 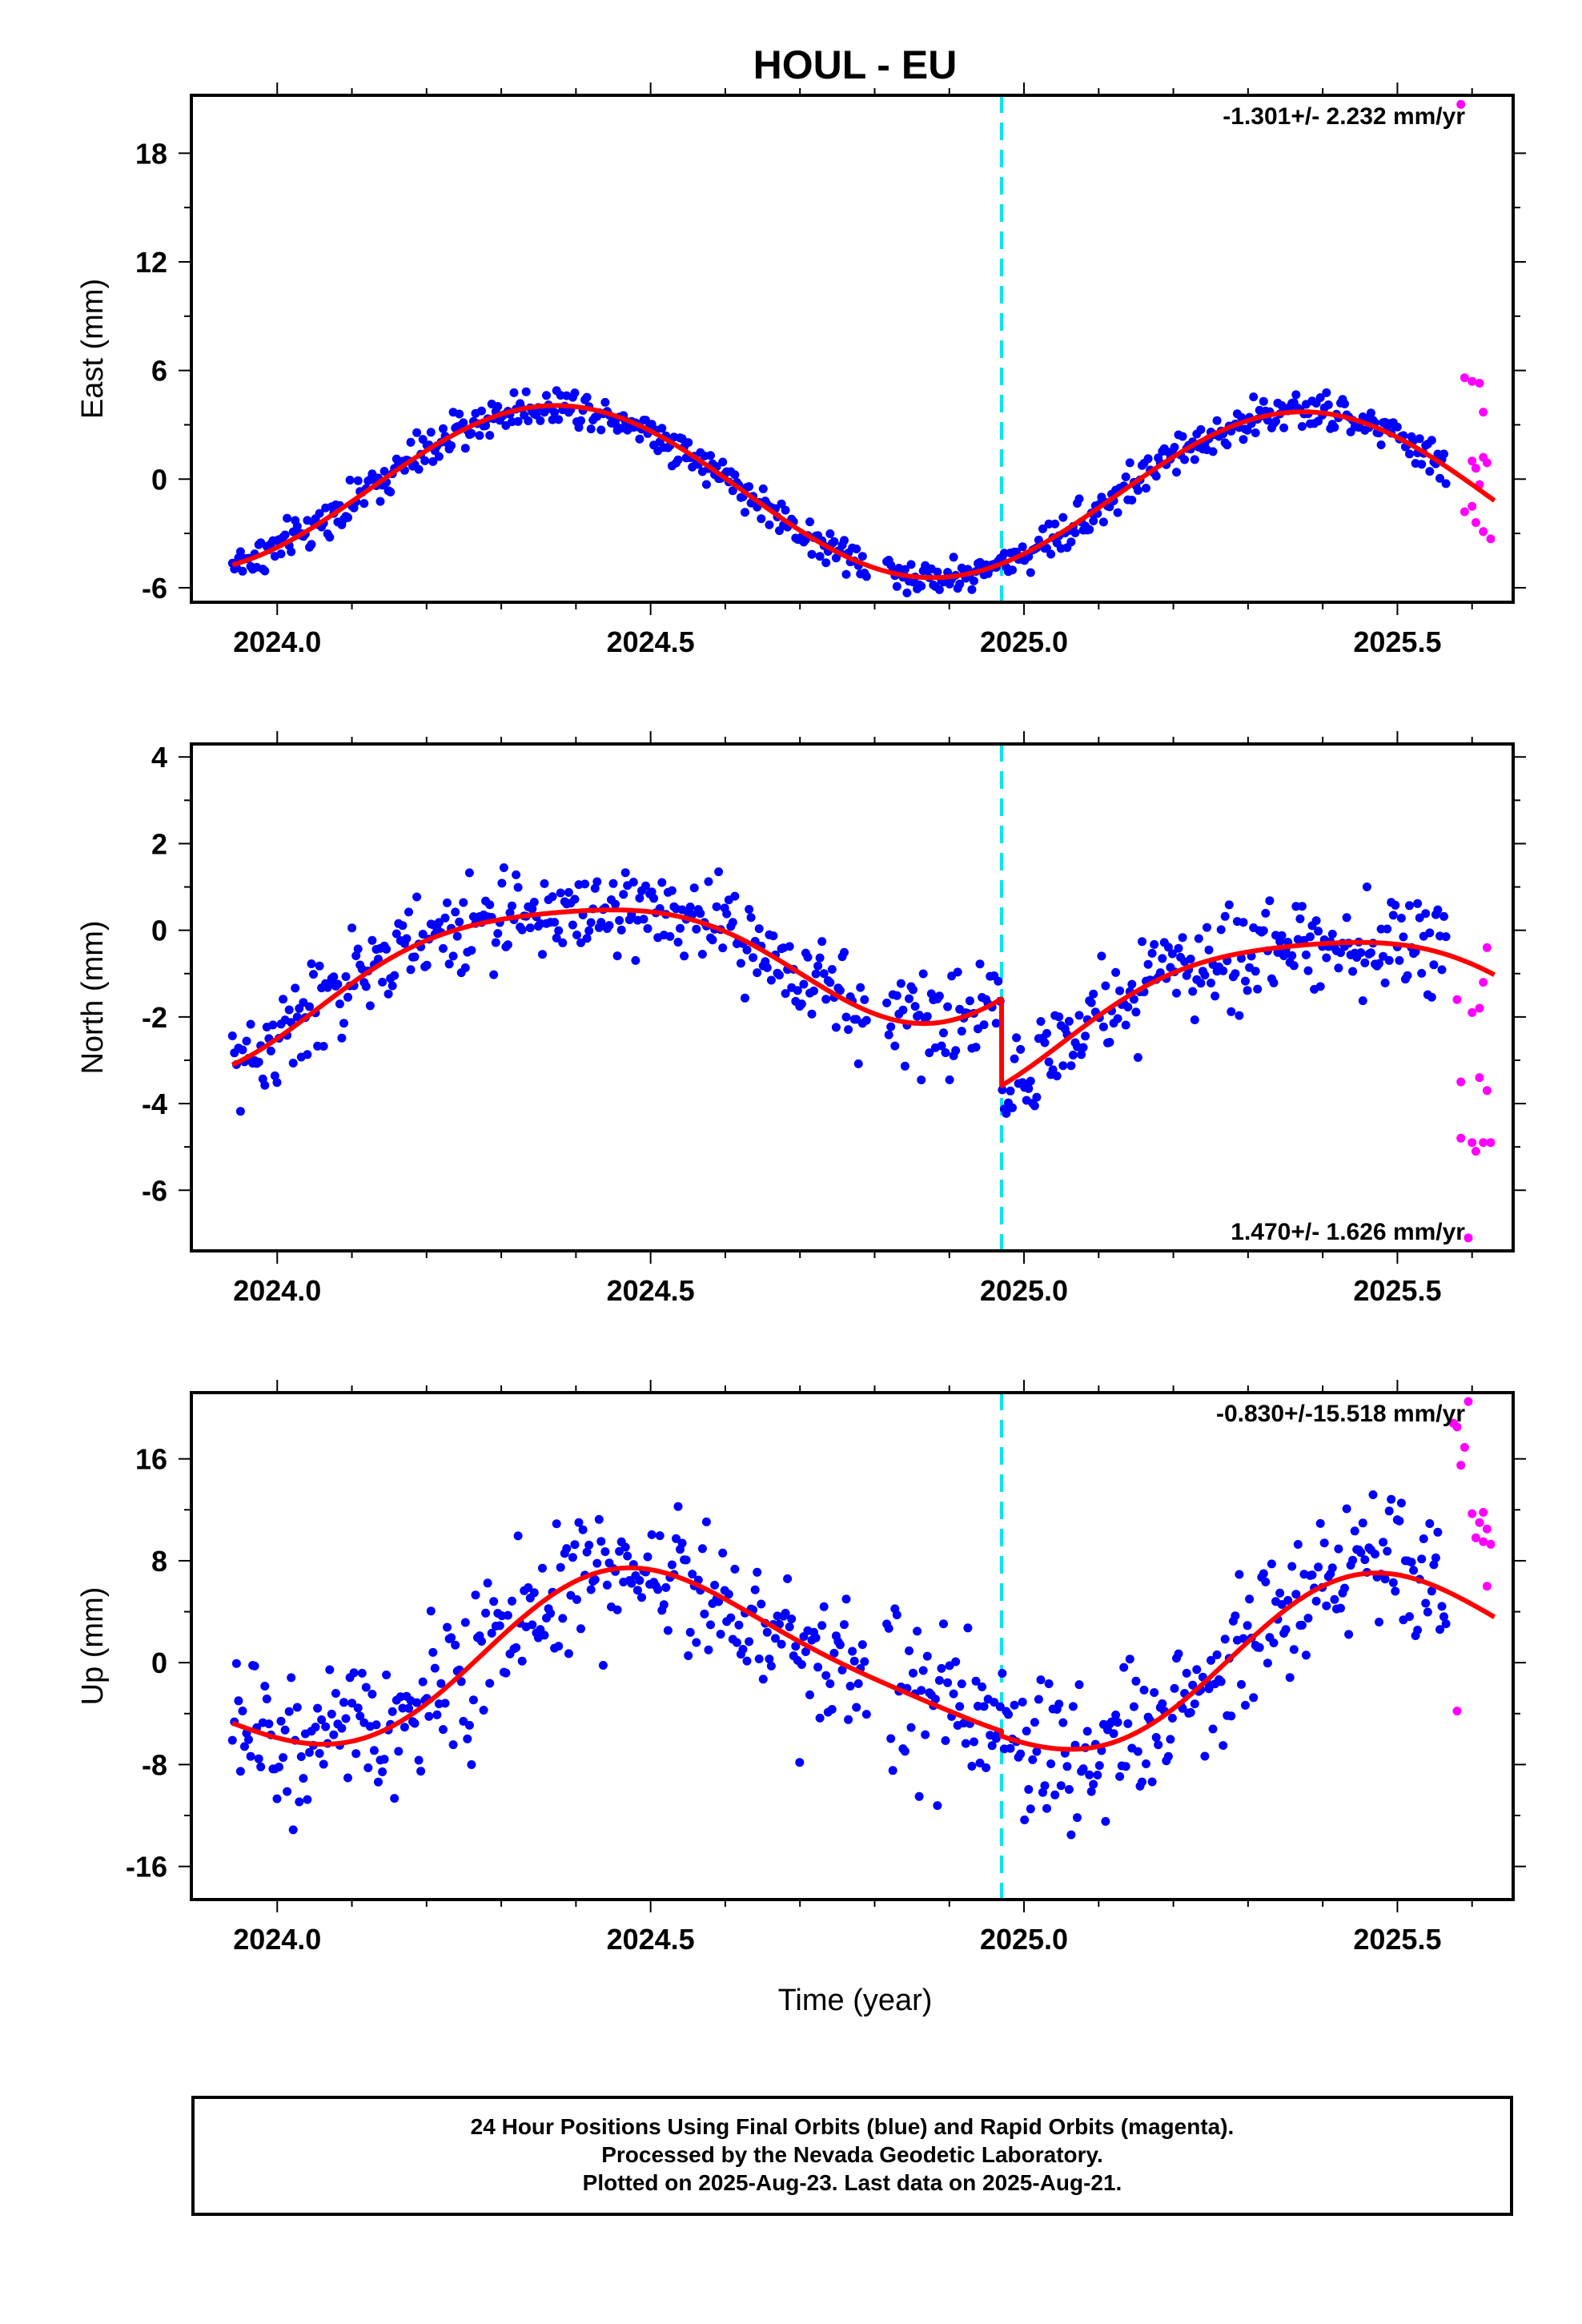 I want to click on north-rapid-point, so click(x=1461, y=1082).